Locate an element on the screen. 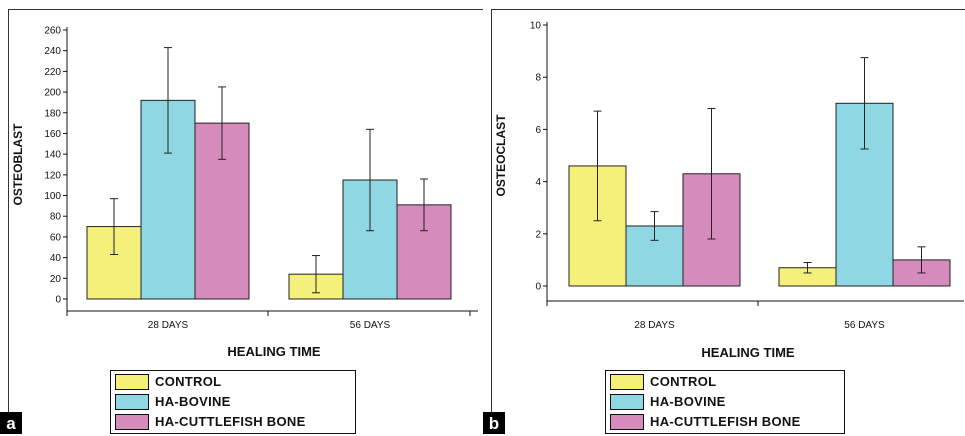 The image size is (965, 436). y-tick-label: 200 is located at coordinates (52, 93).